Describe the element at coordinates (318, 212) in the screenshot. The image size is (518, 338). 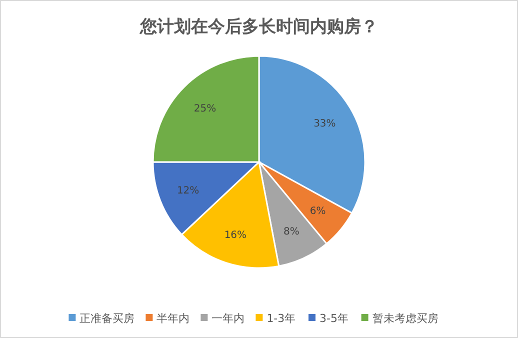
I see `data-label: 6%` at that location.